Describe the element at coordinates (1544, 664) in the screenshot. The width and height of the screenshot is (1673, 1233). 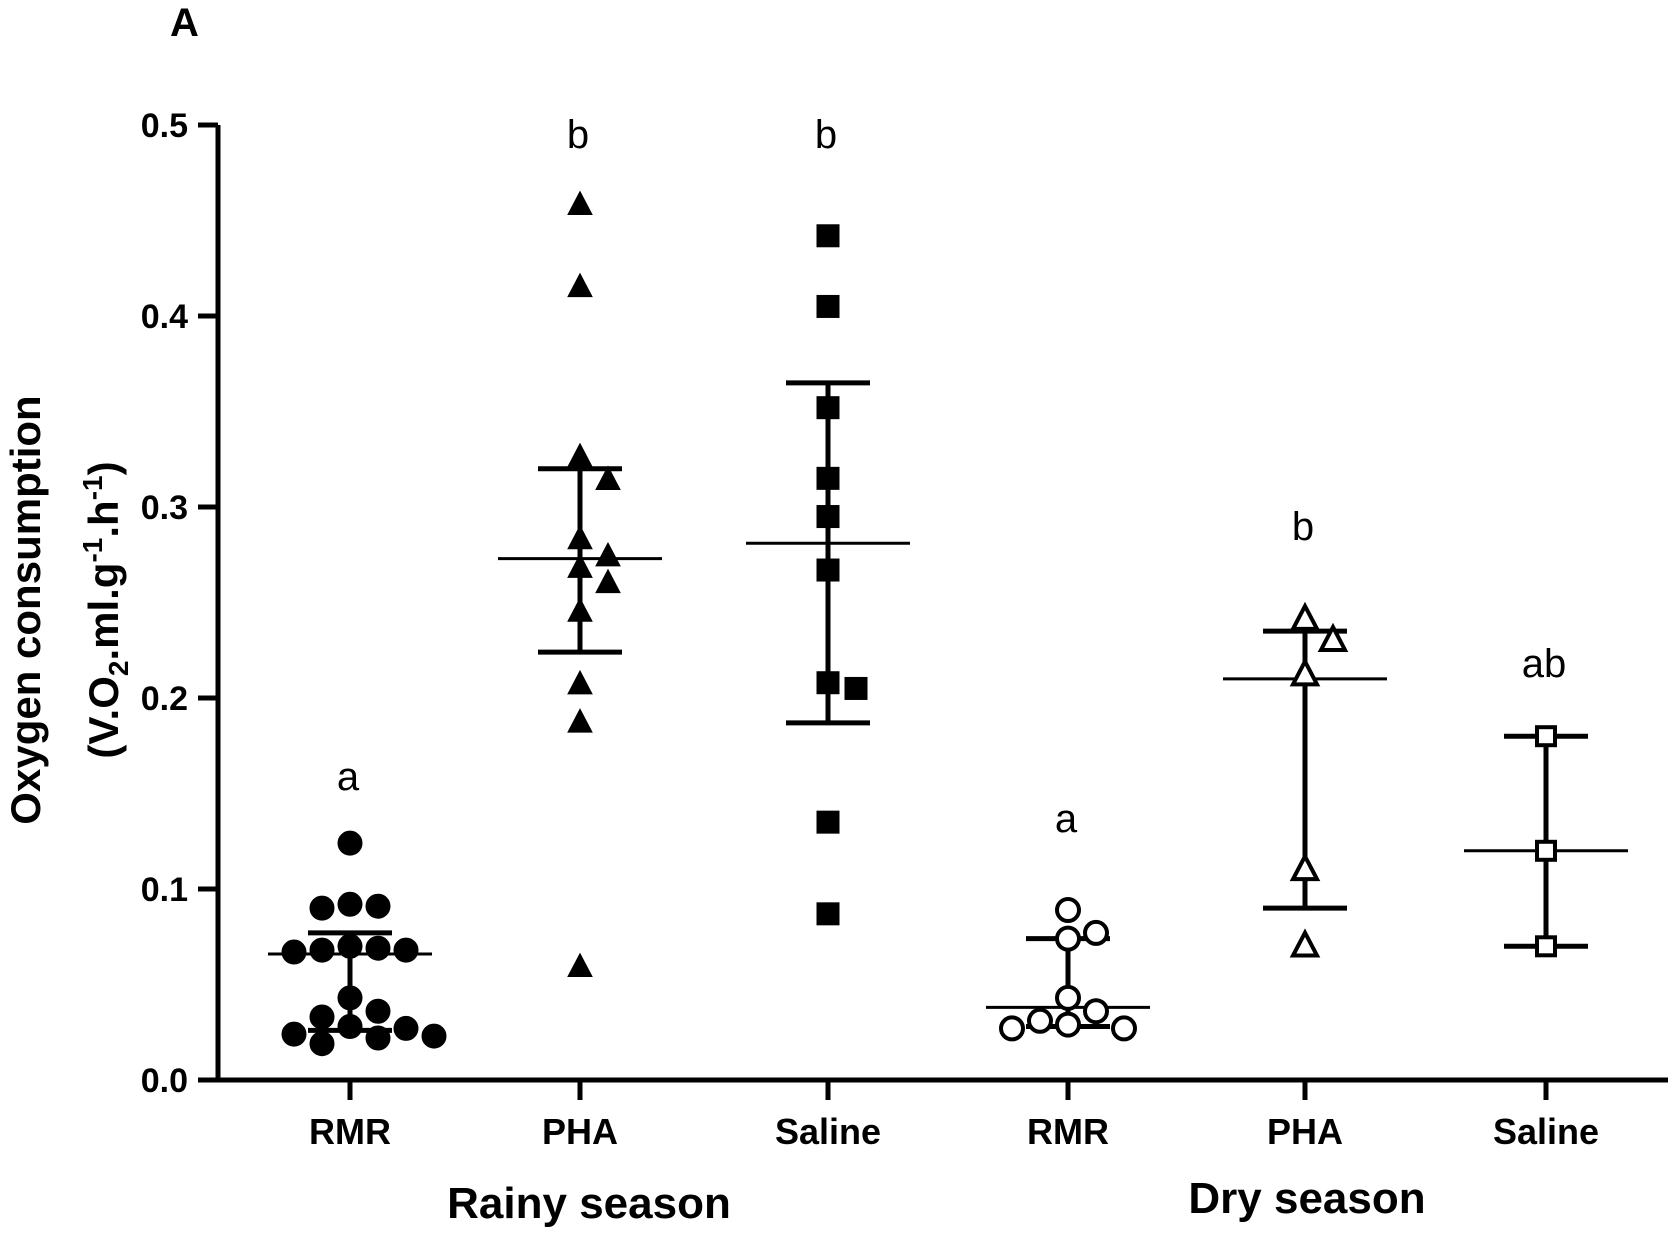
I see `significance-letter: ab` at that location.